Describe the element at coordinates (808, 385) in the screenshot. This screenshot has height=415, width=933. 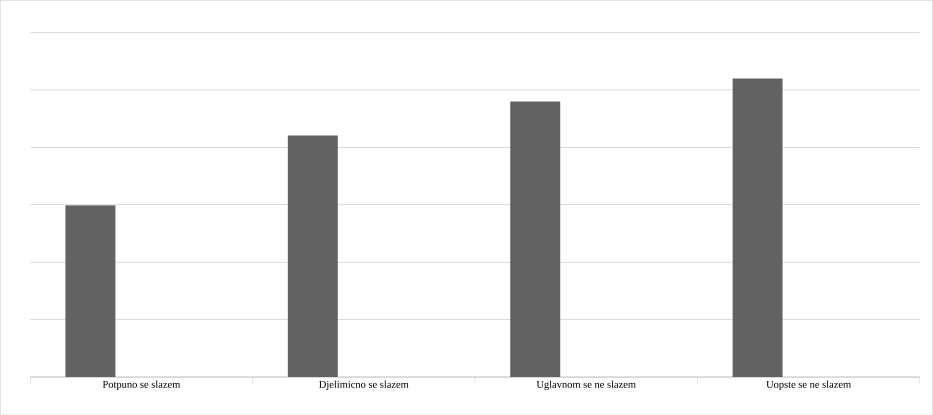
I see `x-tick-label: Uopste se ne slazem` at that location.